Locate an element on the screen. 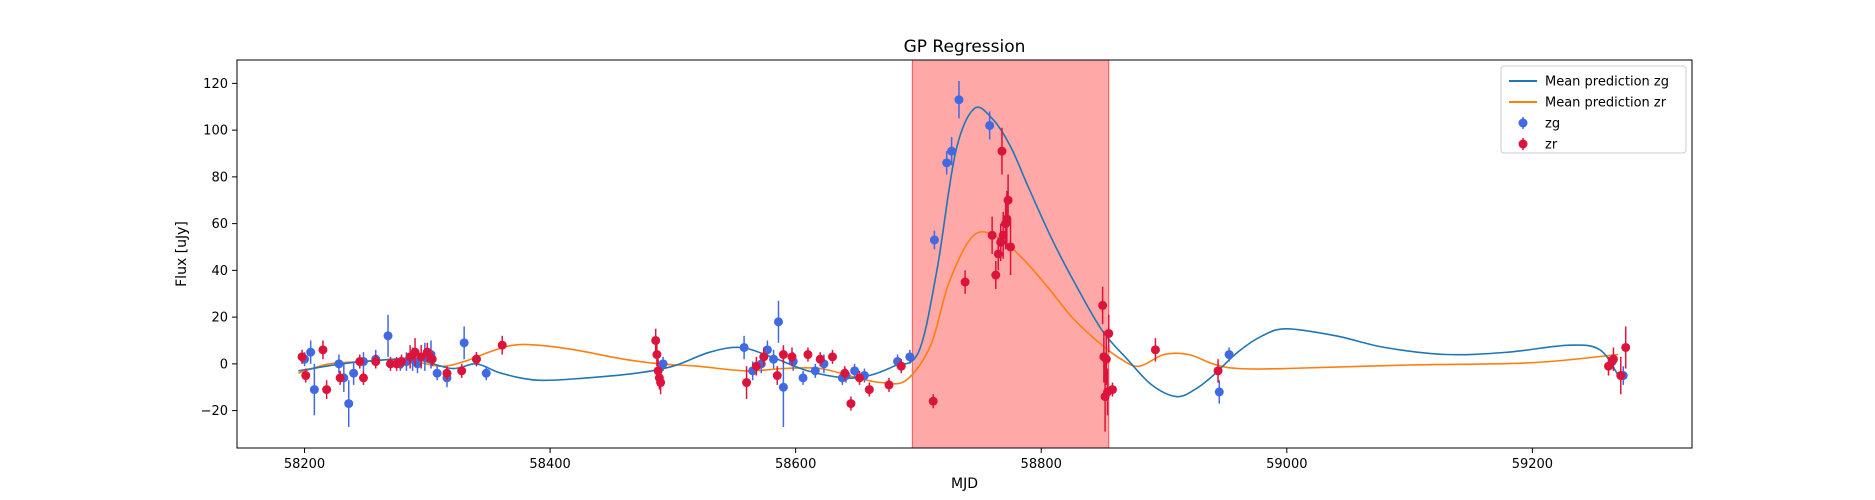 The width and height of the screenshot is (1875, 500). x-tick-label: 59000 is located at coordinates (1286, 464).